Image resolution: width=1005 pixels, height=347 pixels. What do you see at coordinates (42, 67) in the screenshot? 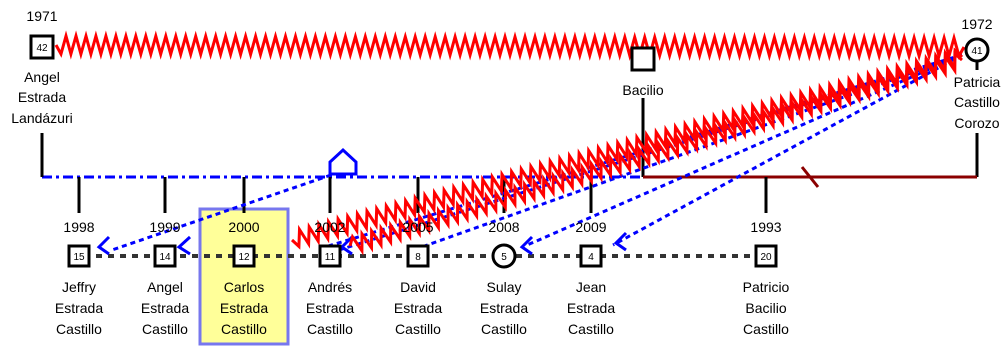
I see `person-angel-sr: 1971 42 Angel Estrada Landázuri` at bounding box center [42, 67].